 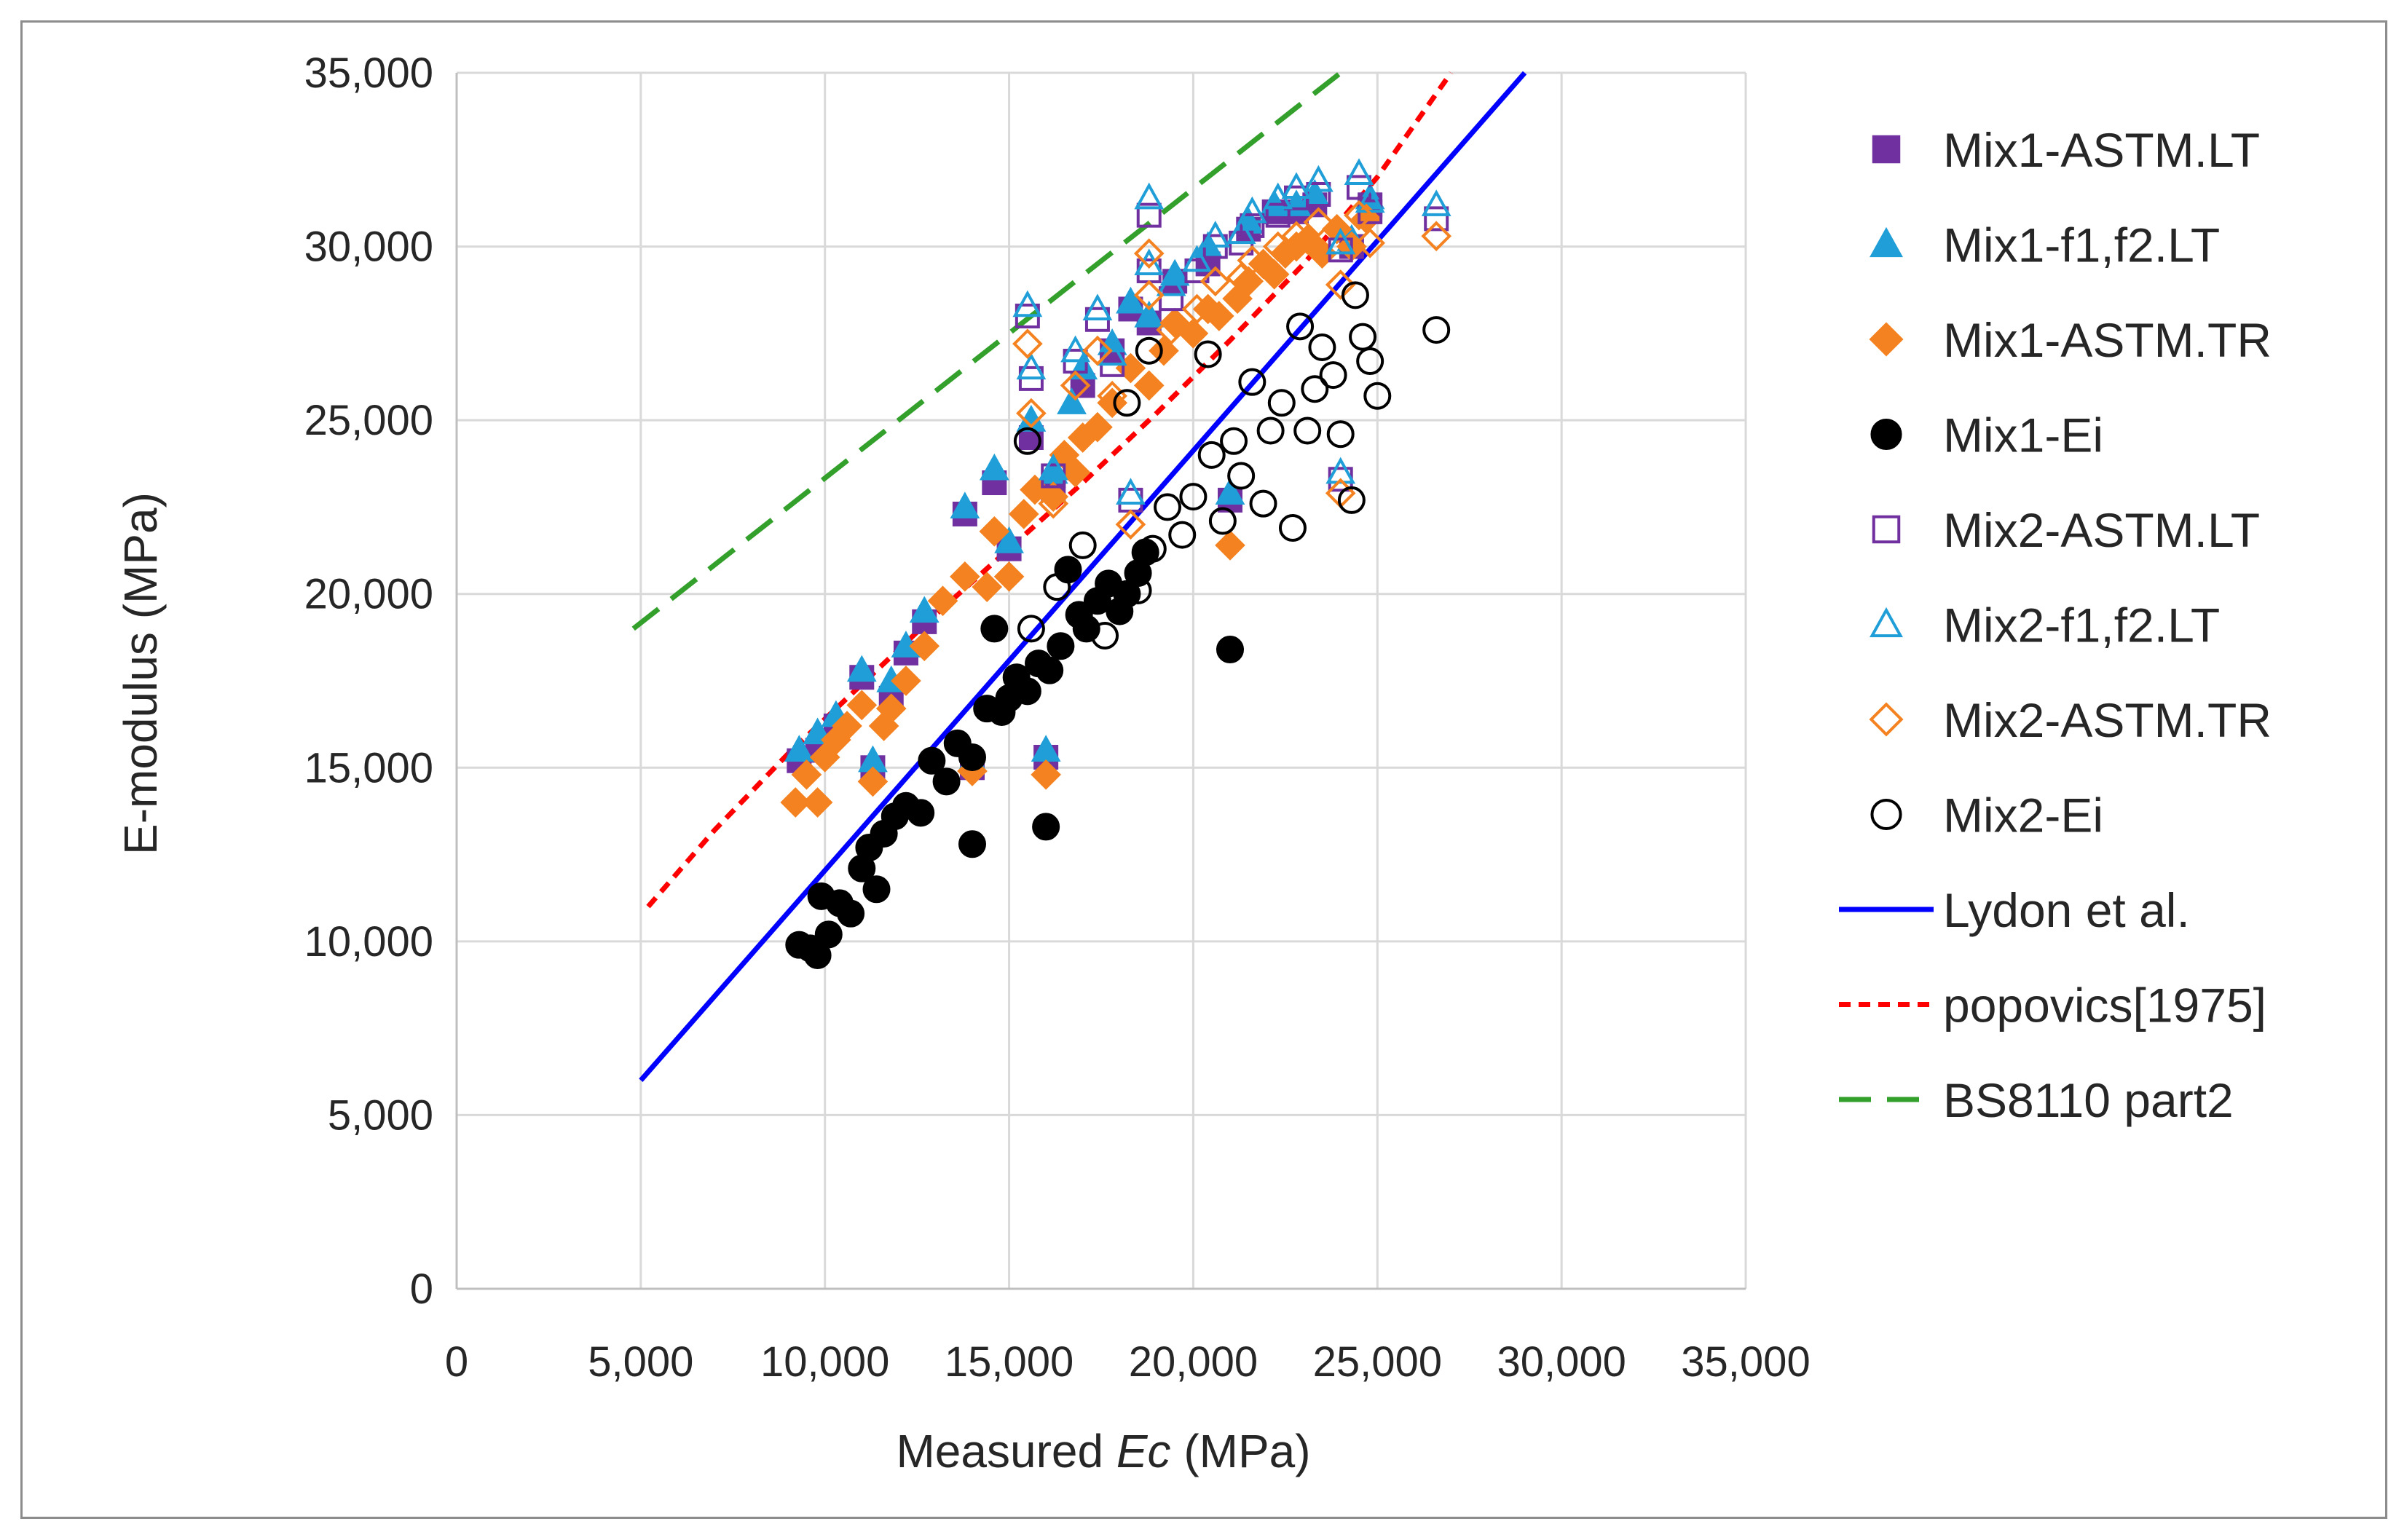 What do you see at coordinates (987, 351) in the screenshot?
I see `line-bs8110-part2` at bounding box center [987, 351].